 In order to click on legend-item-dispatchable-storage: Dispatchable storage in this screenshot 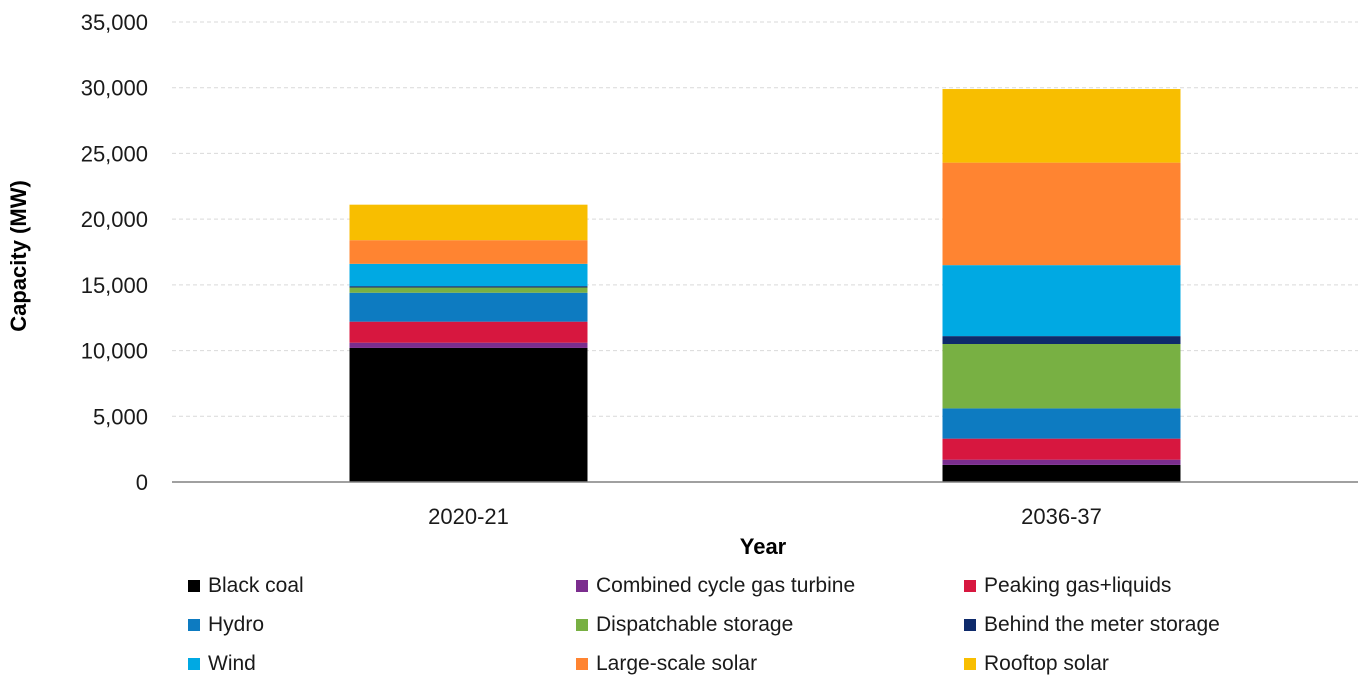, I will do `click(684, 625)`.